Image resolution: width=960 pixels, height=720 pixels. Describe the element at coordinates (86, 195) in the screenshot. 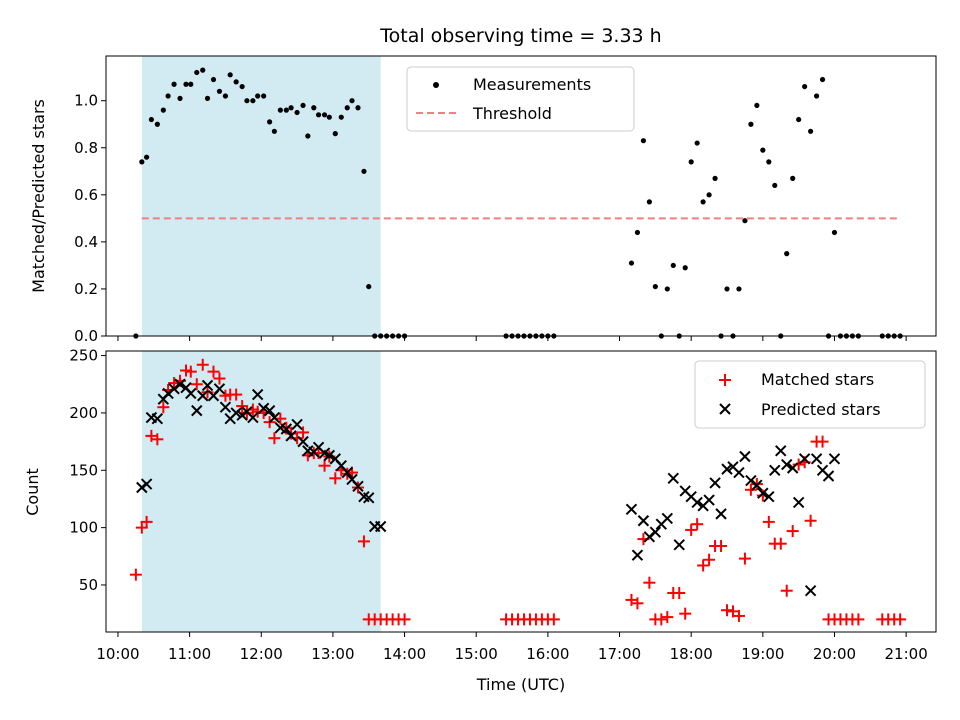

I see `top-ytick-label: 0.6` at that location.